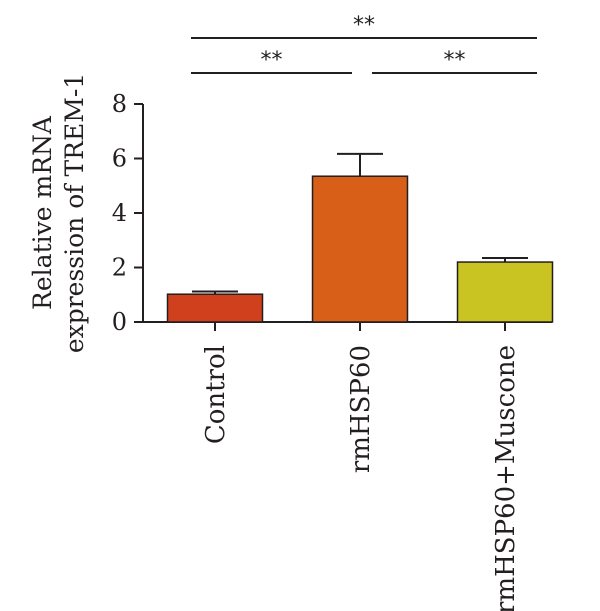  I want to click on y-tick-label: 8, so click(119, 104).